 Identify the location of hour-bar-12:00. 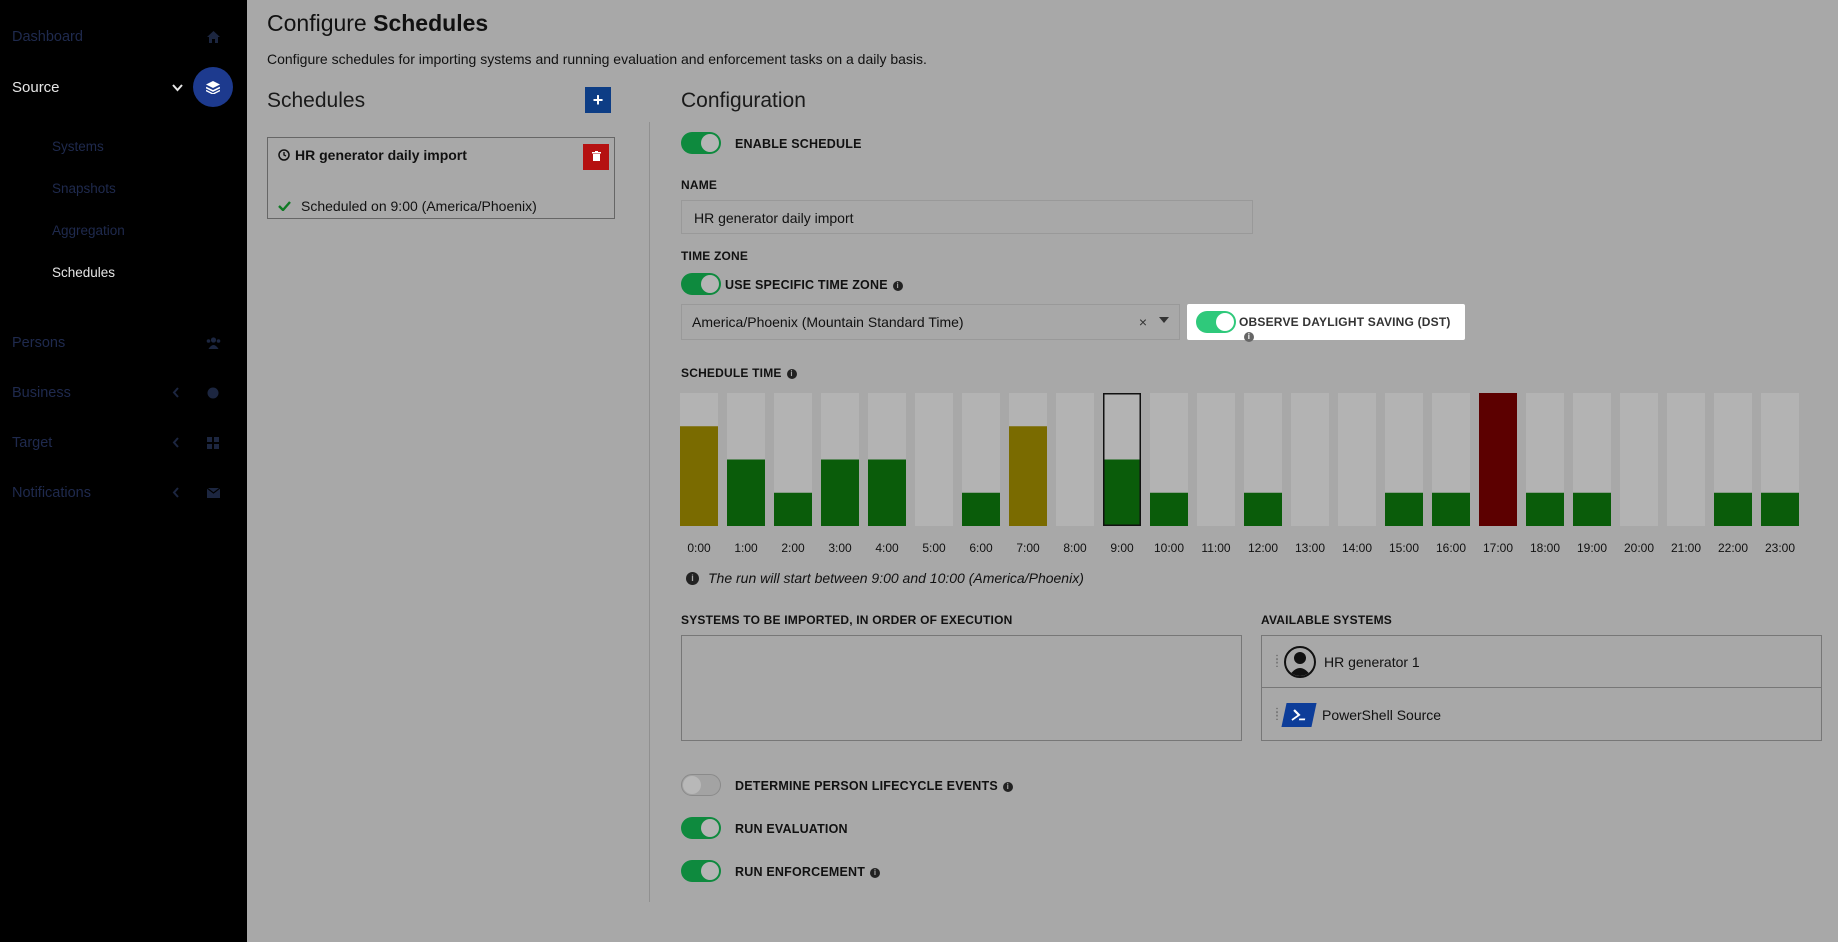
(1263, 509).